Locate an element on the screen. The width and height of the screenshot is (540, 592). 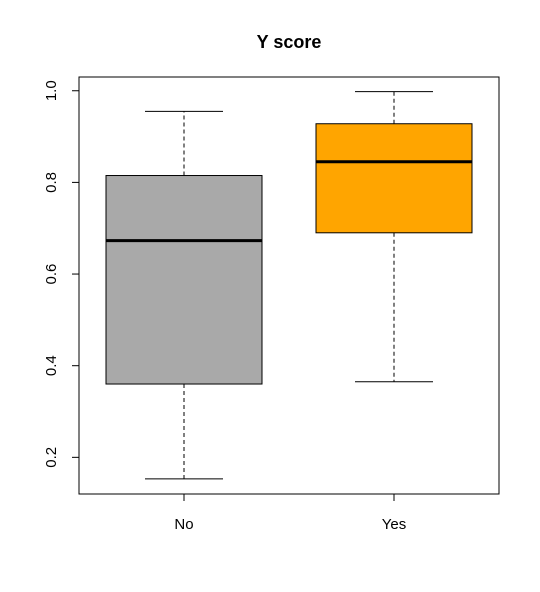
x-tick-label: No is located at coordinates (183, 524).